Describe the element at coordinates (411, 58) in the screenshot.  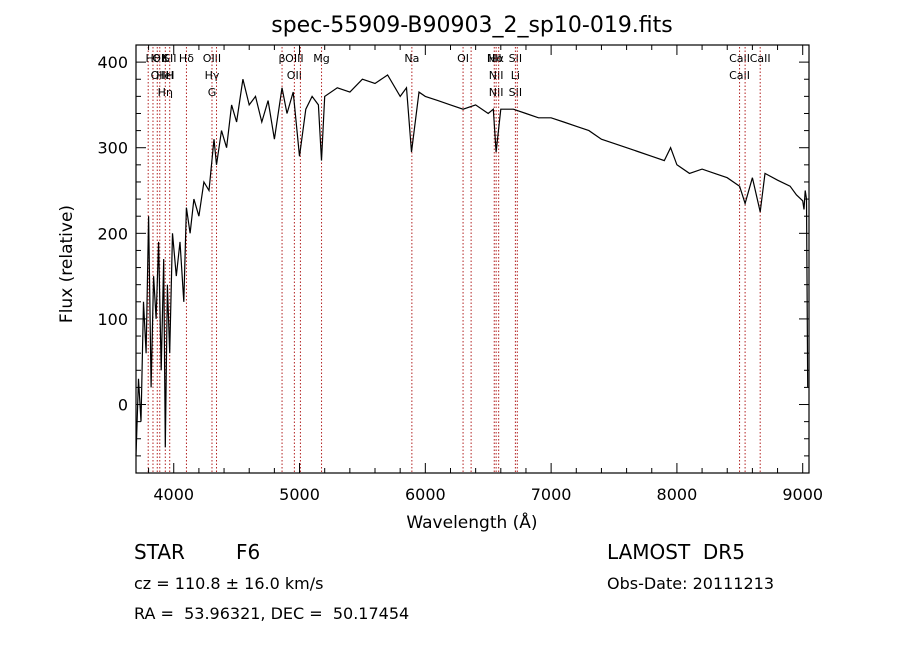
I see `line-marker-label: Na` at that location.